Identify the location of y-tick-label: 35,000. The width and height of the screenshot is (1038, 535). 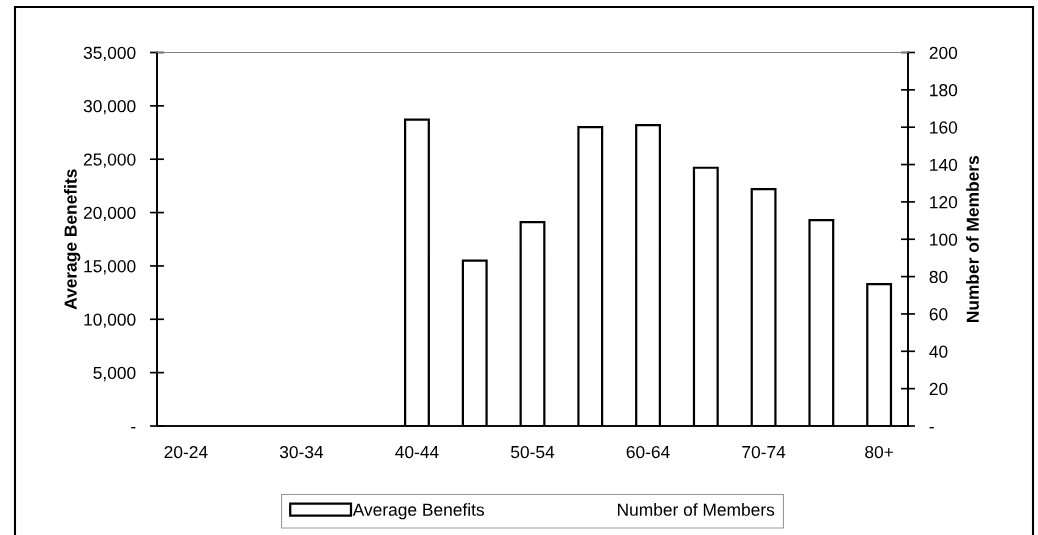
(109, 54).